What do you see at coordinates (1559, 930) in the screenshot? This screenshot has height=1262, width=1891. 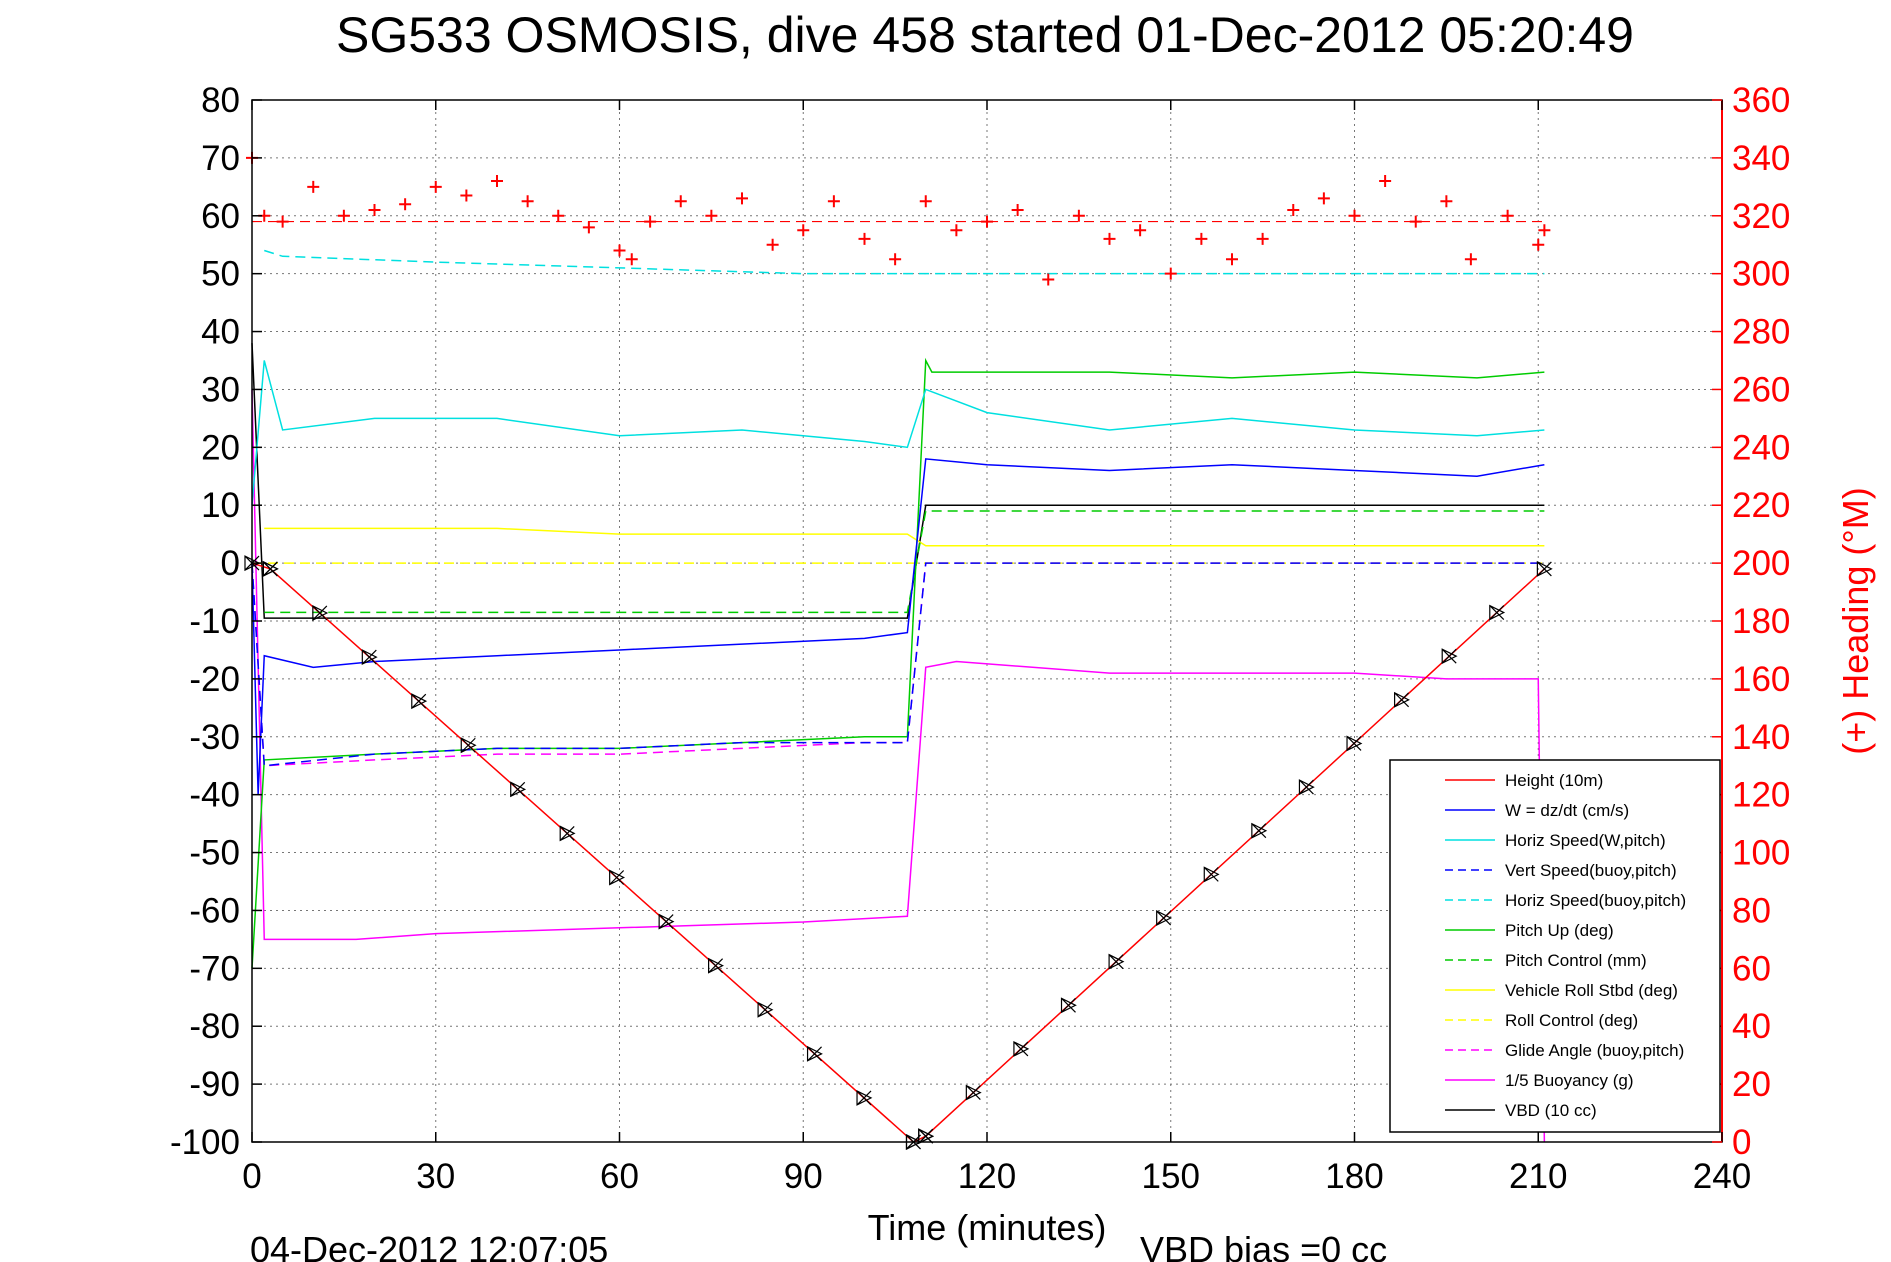 I see `legend-label: Pitch Up (deg)` at bounding box center [1559, 930].